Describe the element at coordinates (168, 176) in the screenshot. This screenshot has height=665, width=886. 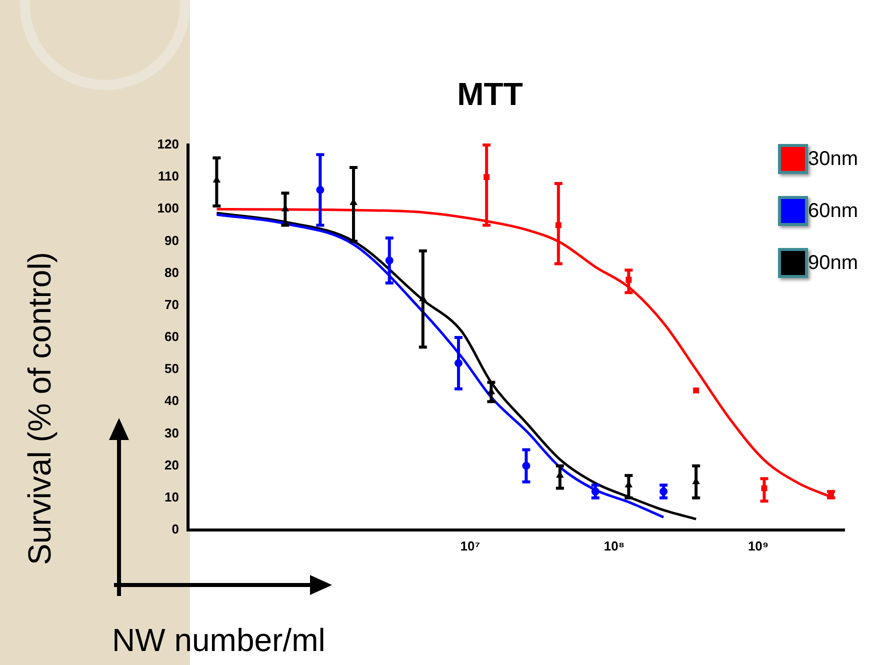
I see `y-tick-label: 110` at that location.